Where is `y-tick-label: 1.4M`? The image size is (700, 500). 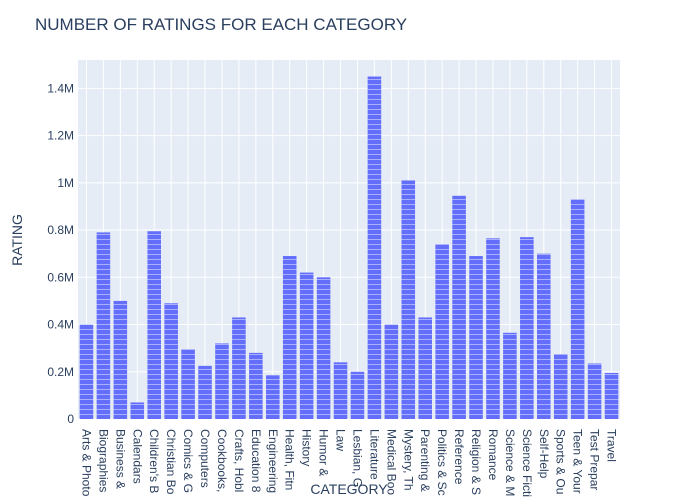
y-tick-label: 1.4M is located at coordinates (60, 88).